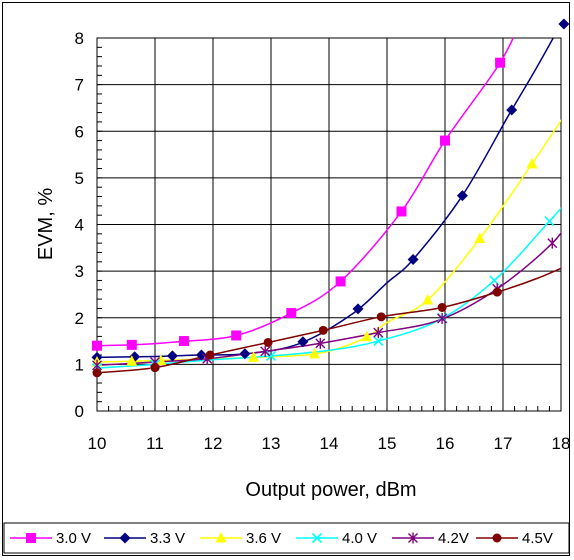 The height and width of the screenshot is (560, 574). What do you see at coordinates (79, 178) in the screenshot?
I see `y-tick-label: 5` at bounding box center [79, 178].